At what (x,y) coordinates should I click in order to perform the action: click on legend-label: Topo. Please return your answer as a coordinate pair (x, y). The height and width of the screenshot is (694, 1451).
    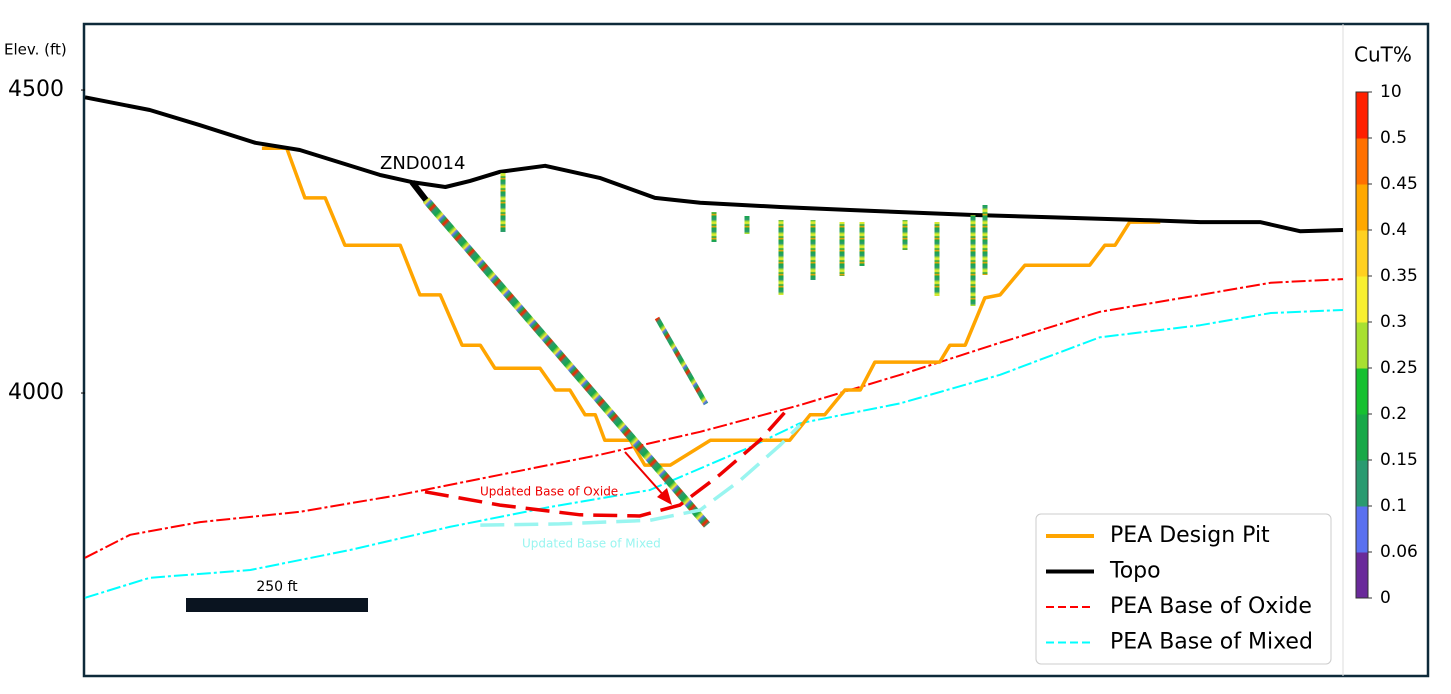
    Looking at the image, I should click on (1135, 571).